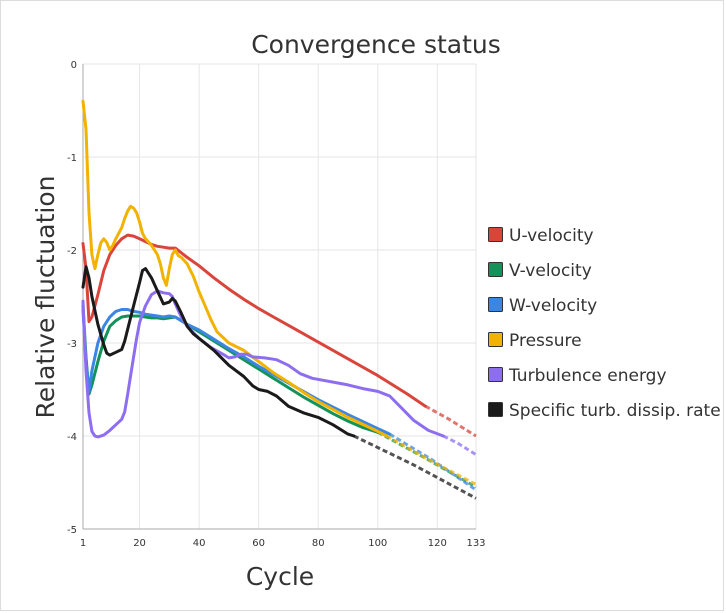 The image size is (726, 613). Describe the element at coordinates (377, 543) in the screenshot. I see `x-tick-label: 100` at that location.